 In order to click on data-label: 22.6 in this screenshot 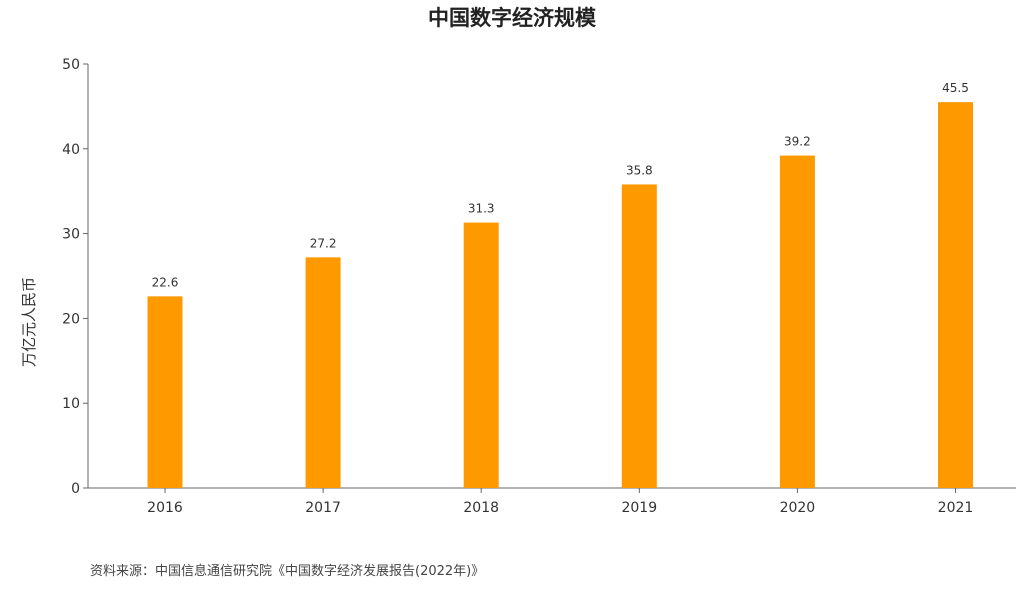, I will do `click(165, 282)`.